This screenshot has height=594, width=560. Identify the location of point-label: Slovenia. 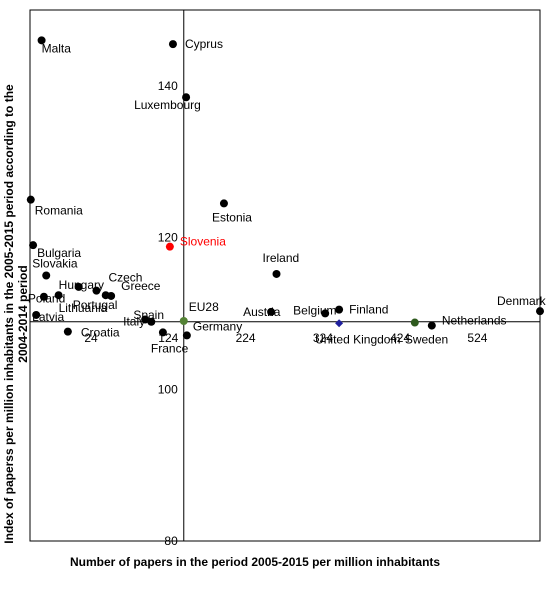
(203, 242).